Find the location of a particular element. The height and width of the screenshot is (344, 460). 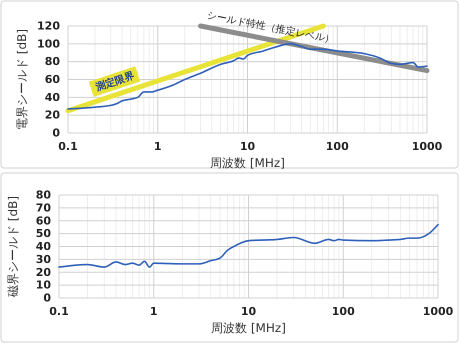

y-axis-title: 磁界シールド [dB] is located at coordinates (13, 247).